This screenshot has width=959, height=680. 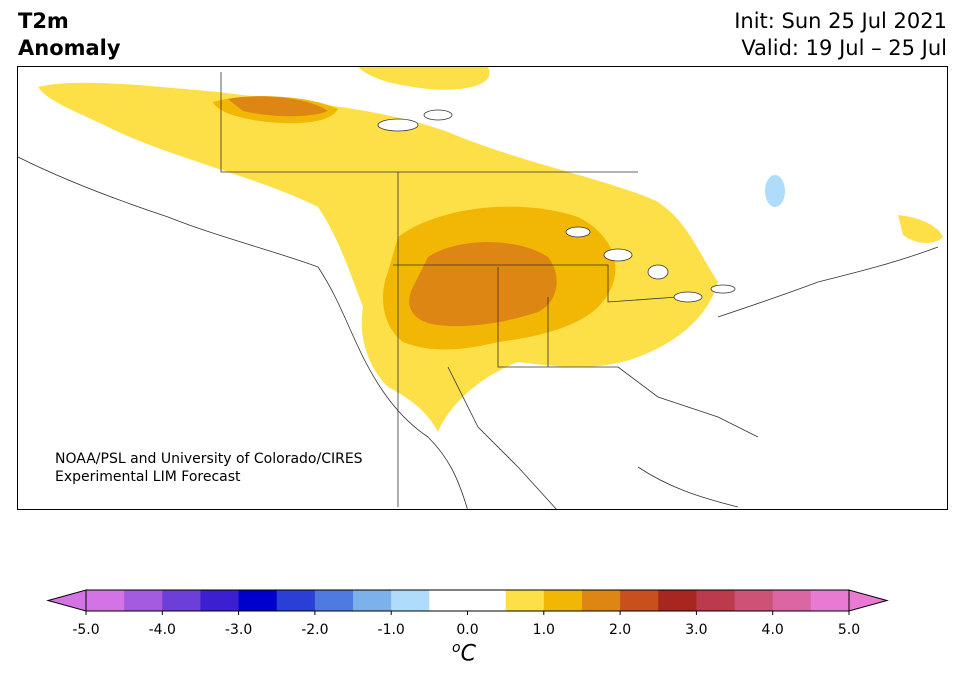 I want to click on anomaly-region-warm3-north, so click(x=278, y=106).